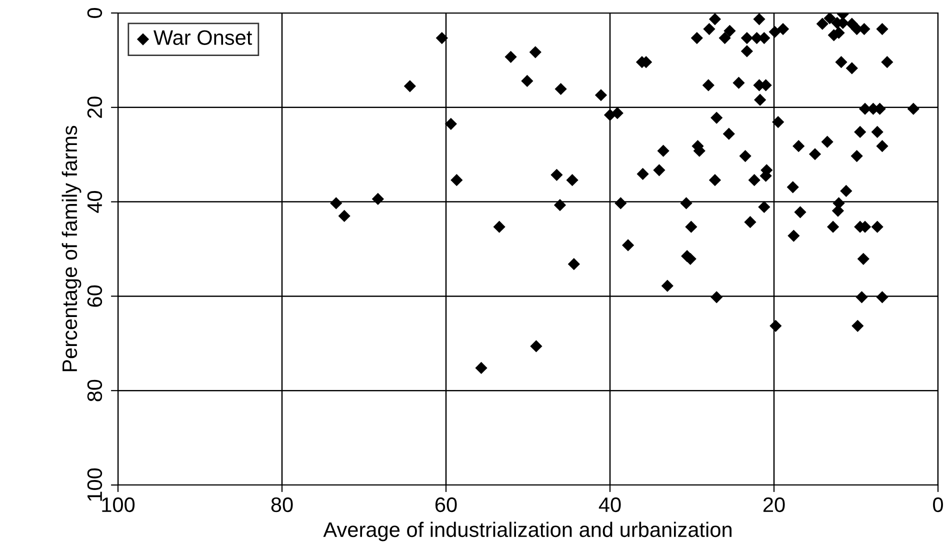 This screenshot has height=554, width=945. What do you see at coordinates (72, 249) in the screenshot?
I see `y-axis-title: Percentage of family farms` at bounding box center [72, 249].